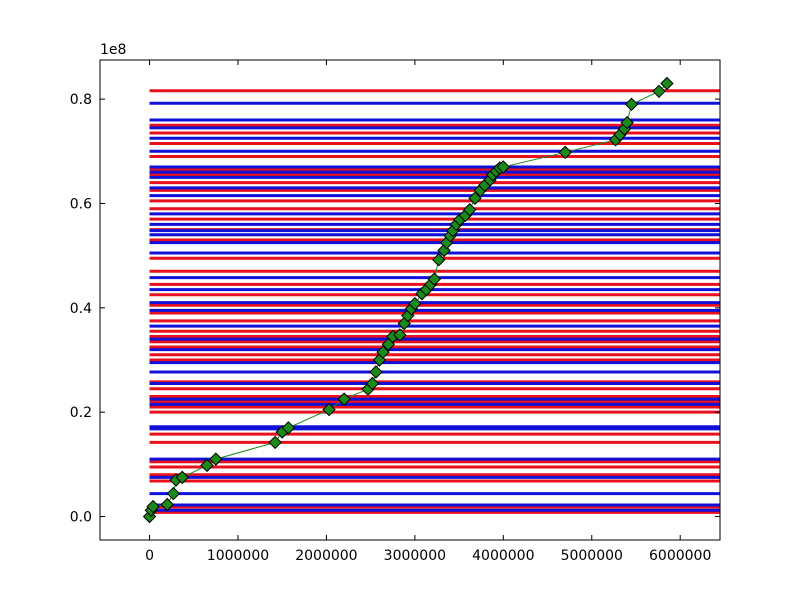 This screenshot has height=600, width=800. Describe the element at coordinates (415, 556) in the screenshot. I see `x-tick-label: 3000000` at that location.